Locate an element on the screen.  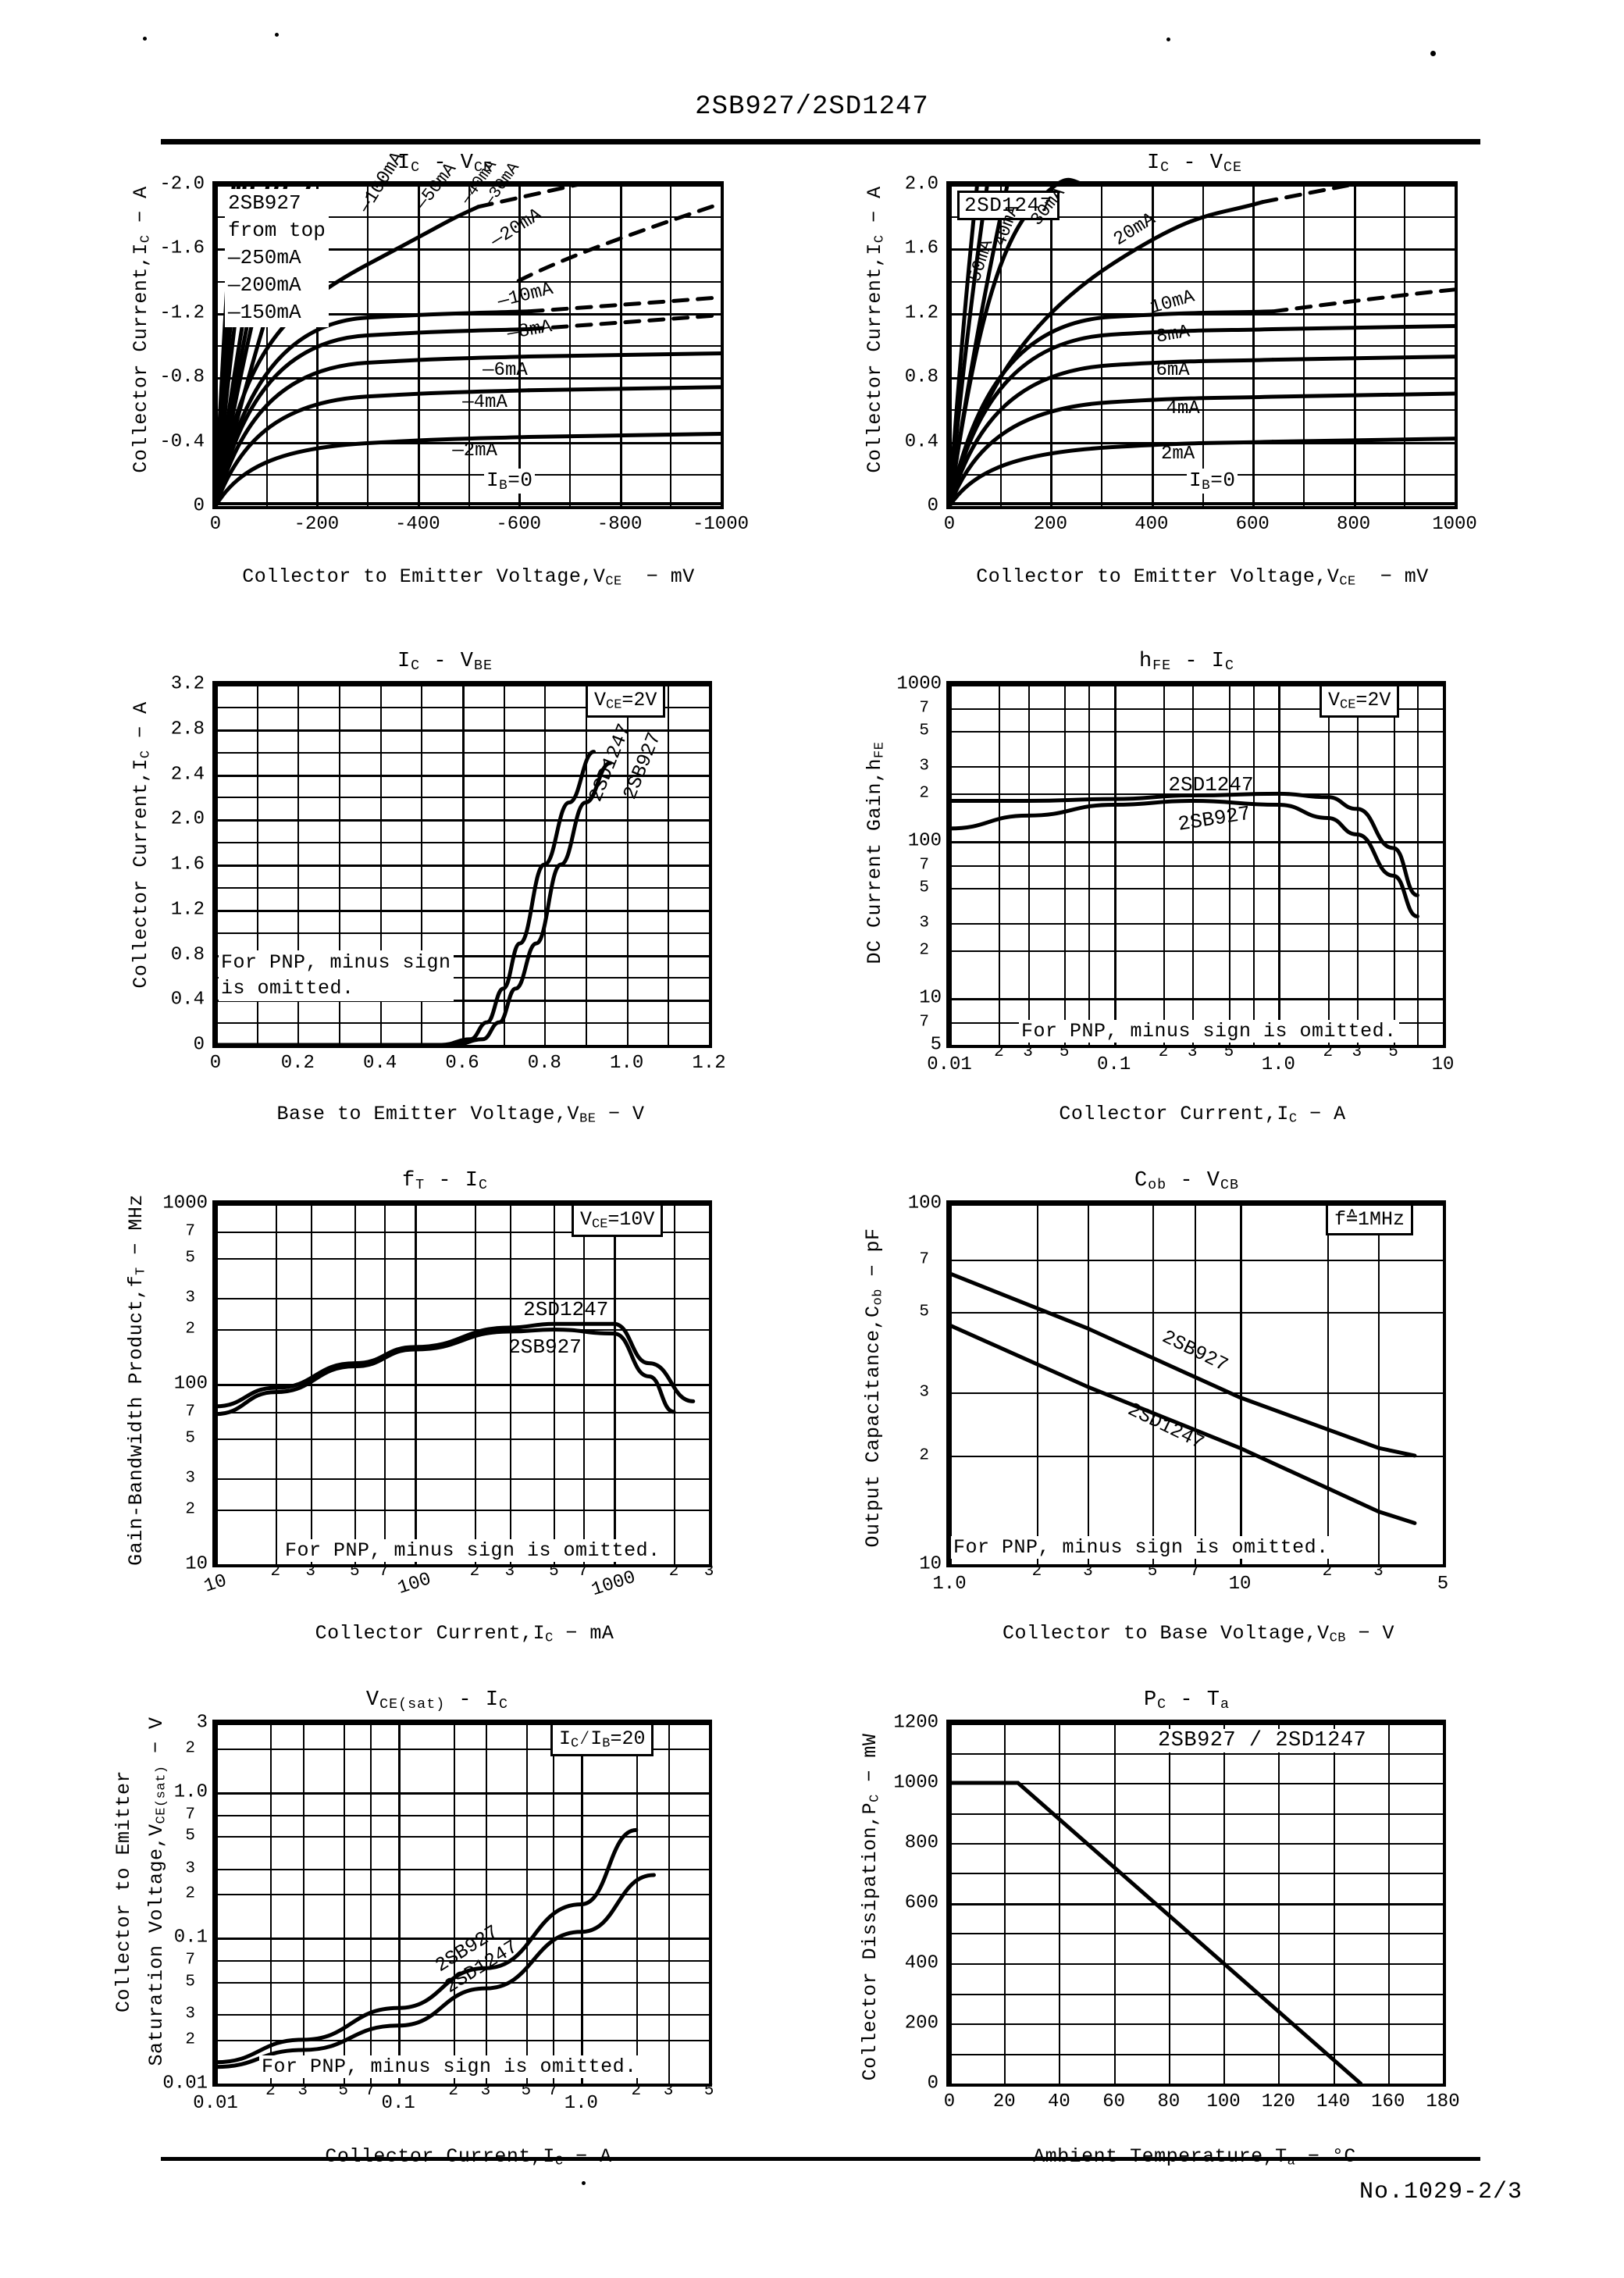
y-tick-label: 1000 is located at coordinates (915, 1783).